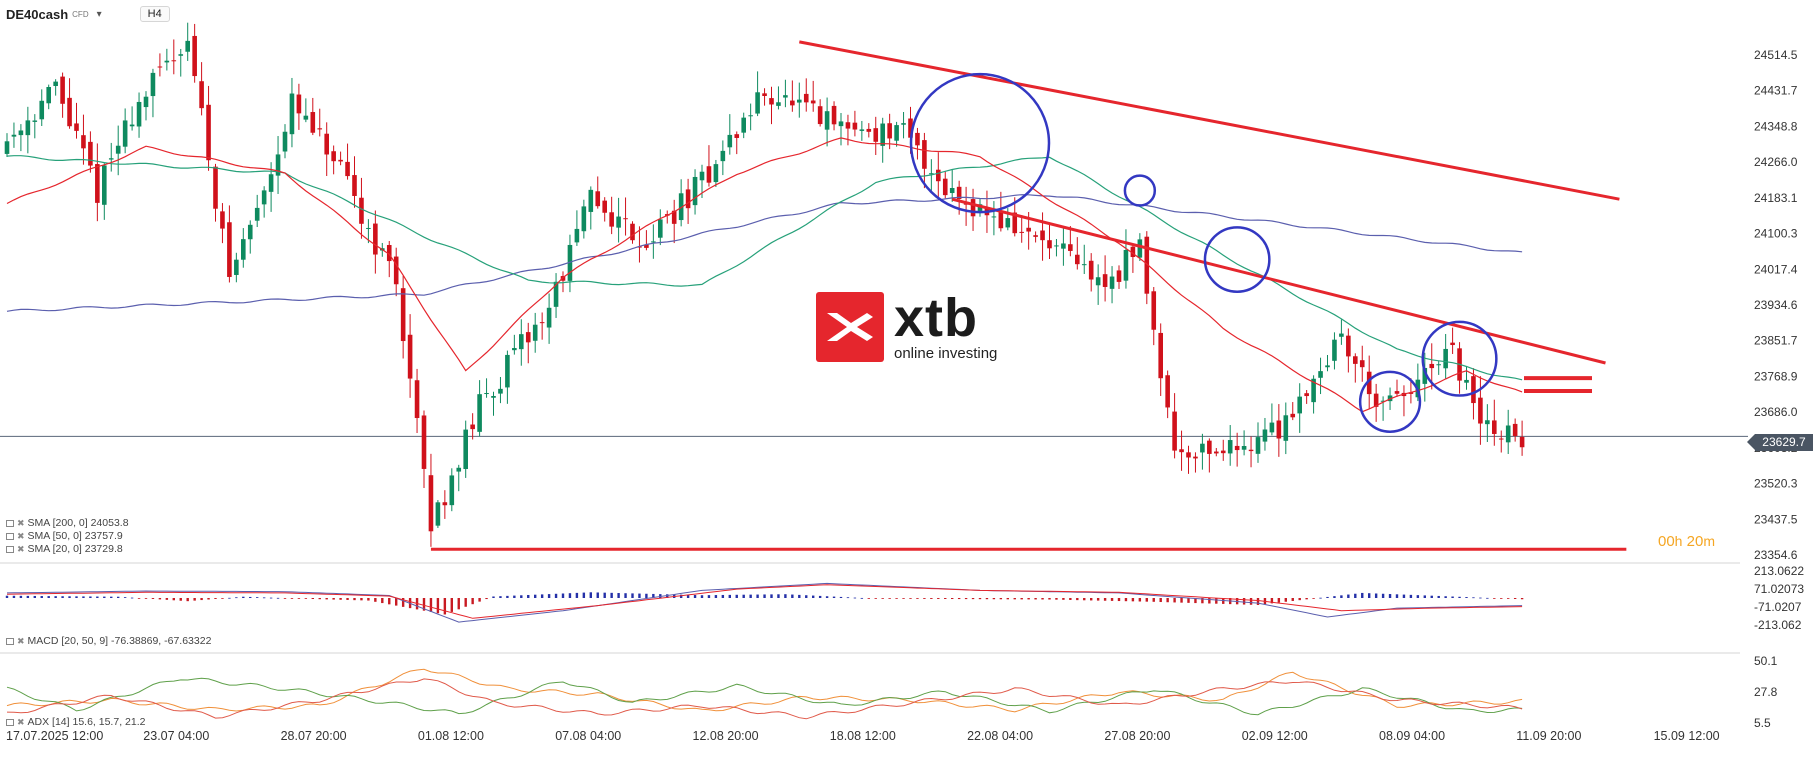 This screenshot has height=766, width=1815. Describe the element at coordinates (154, 14) in the screenshot. I see `timeframe-selector: H4` at that location.